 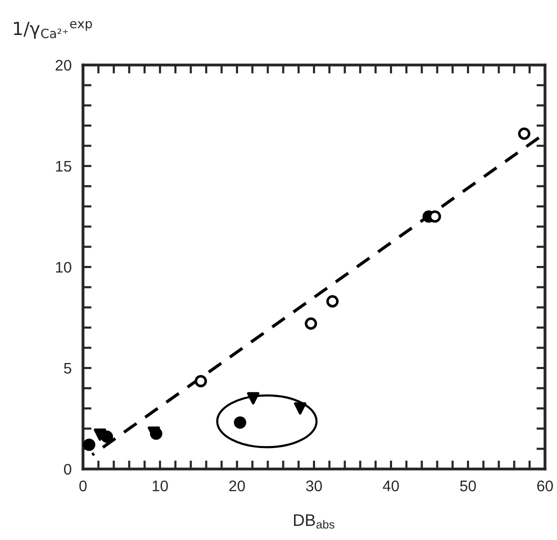 I want to click on y-tick-label: 10, so click(x=64, y=267).